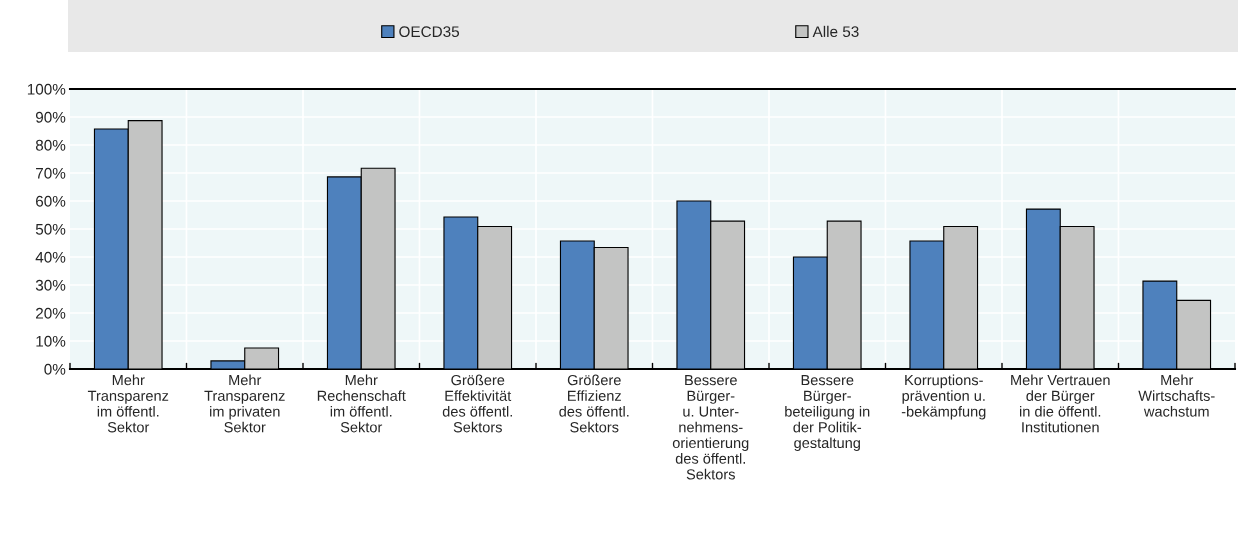 Image resolution: width=1241 pixels, height=535 pixels. Describe the element at coordinates (827, 413) in the screenshot. I see `x-tick-label: Bessere Bürger- beteiligung in der Politik- gestaltung` at that location.